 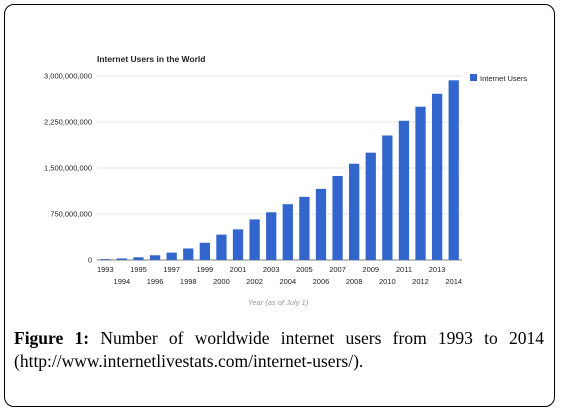 I want to click on y-tick-label: 3,000,000,000, so click(x=68, y=76).